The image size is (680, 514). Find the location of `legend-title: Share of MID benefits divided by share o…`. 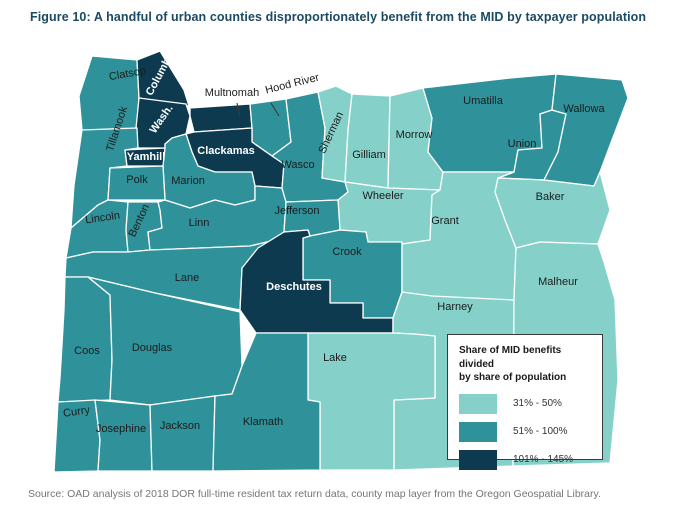

legend-title: Share of MID benefits divided by share o… is located at coordinates (526, 364).